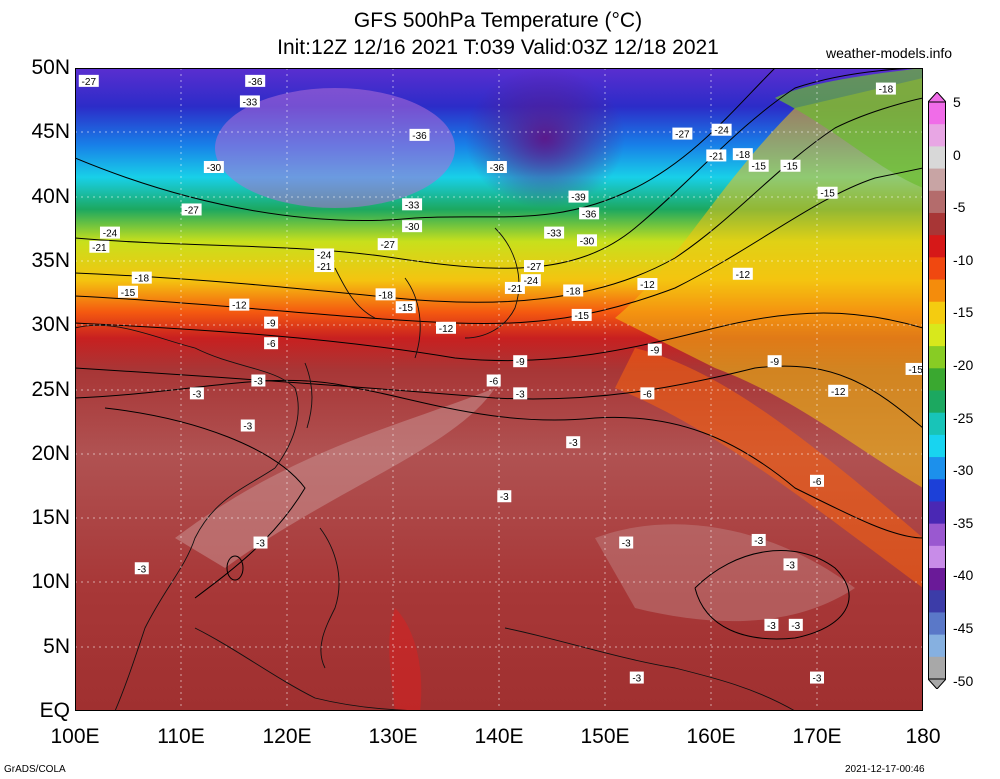 The height and width of the screenshot is (779, 1000). I want to click on colorbar-tick-label: -30, so click(963, 470).